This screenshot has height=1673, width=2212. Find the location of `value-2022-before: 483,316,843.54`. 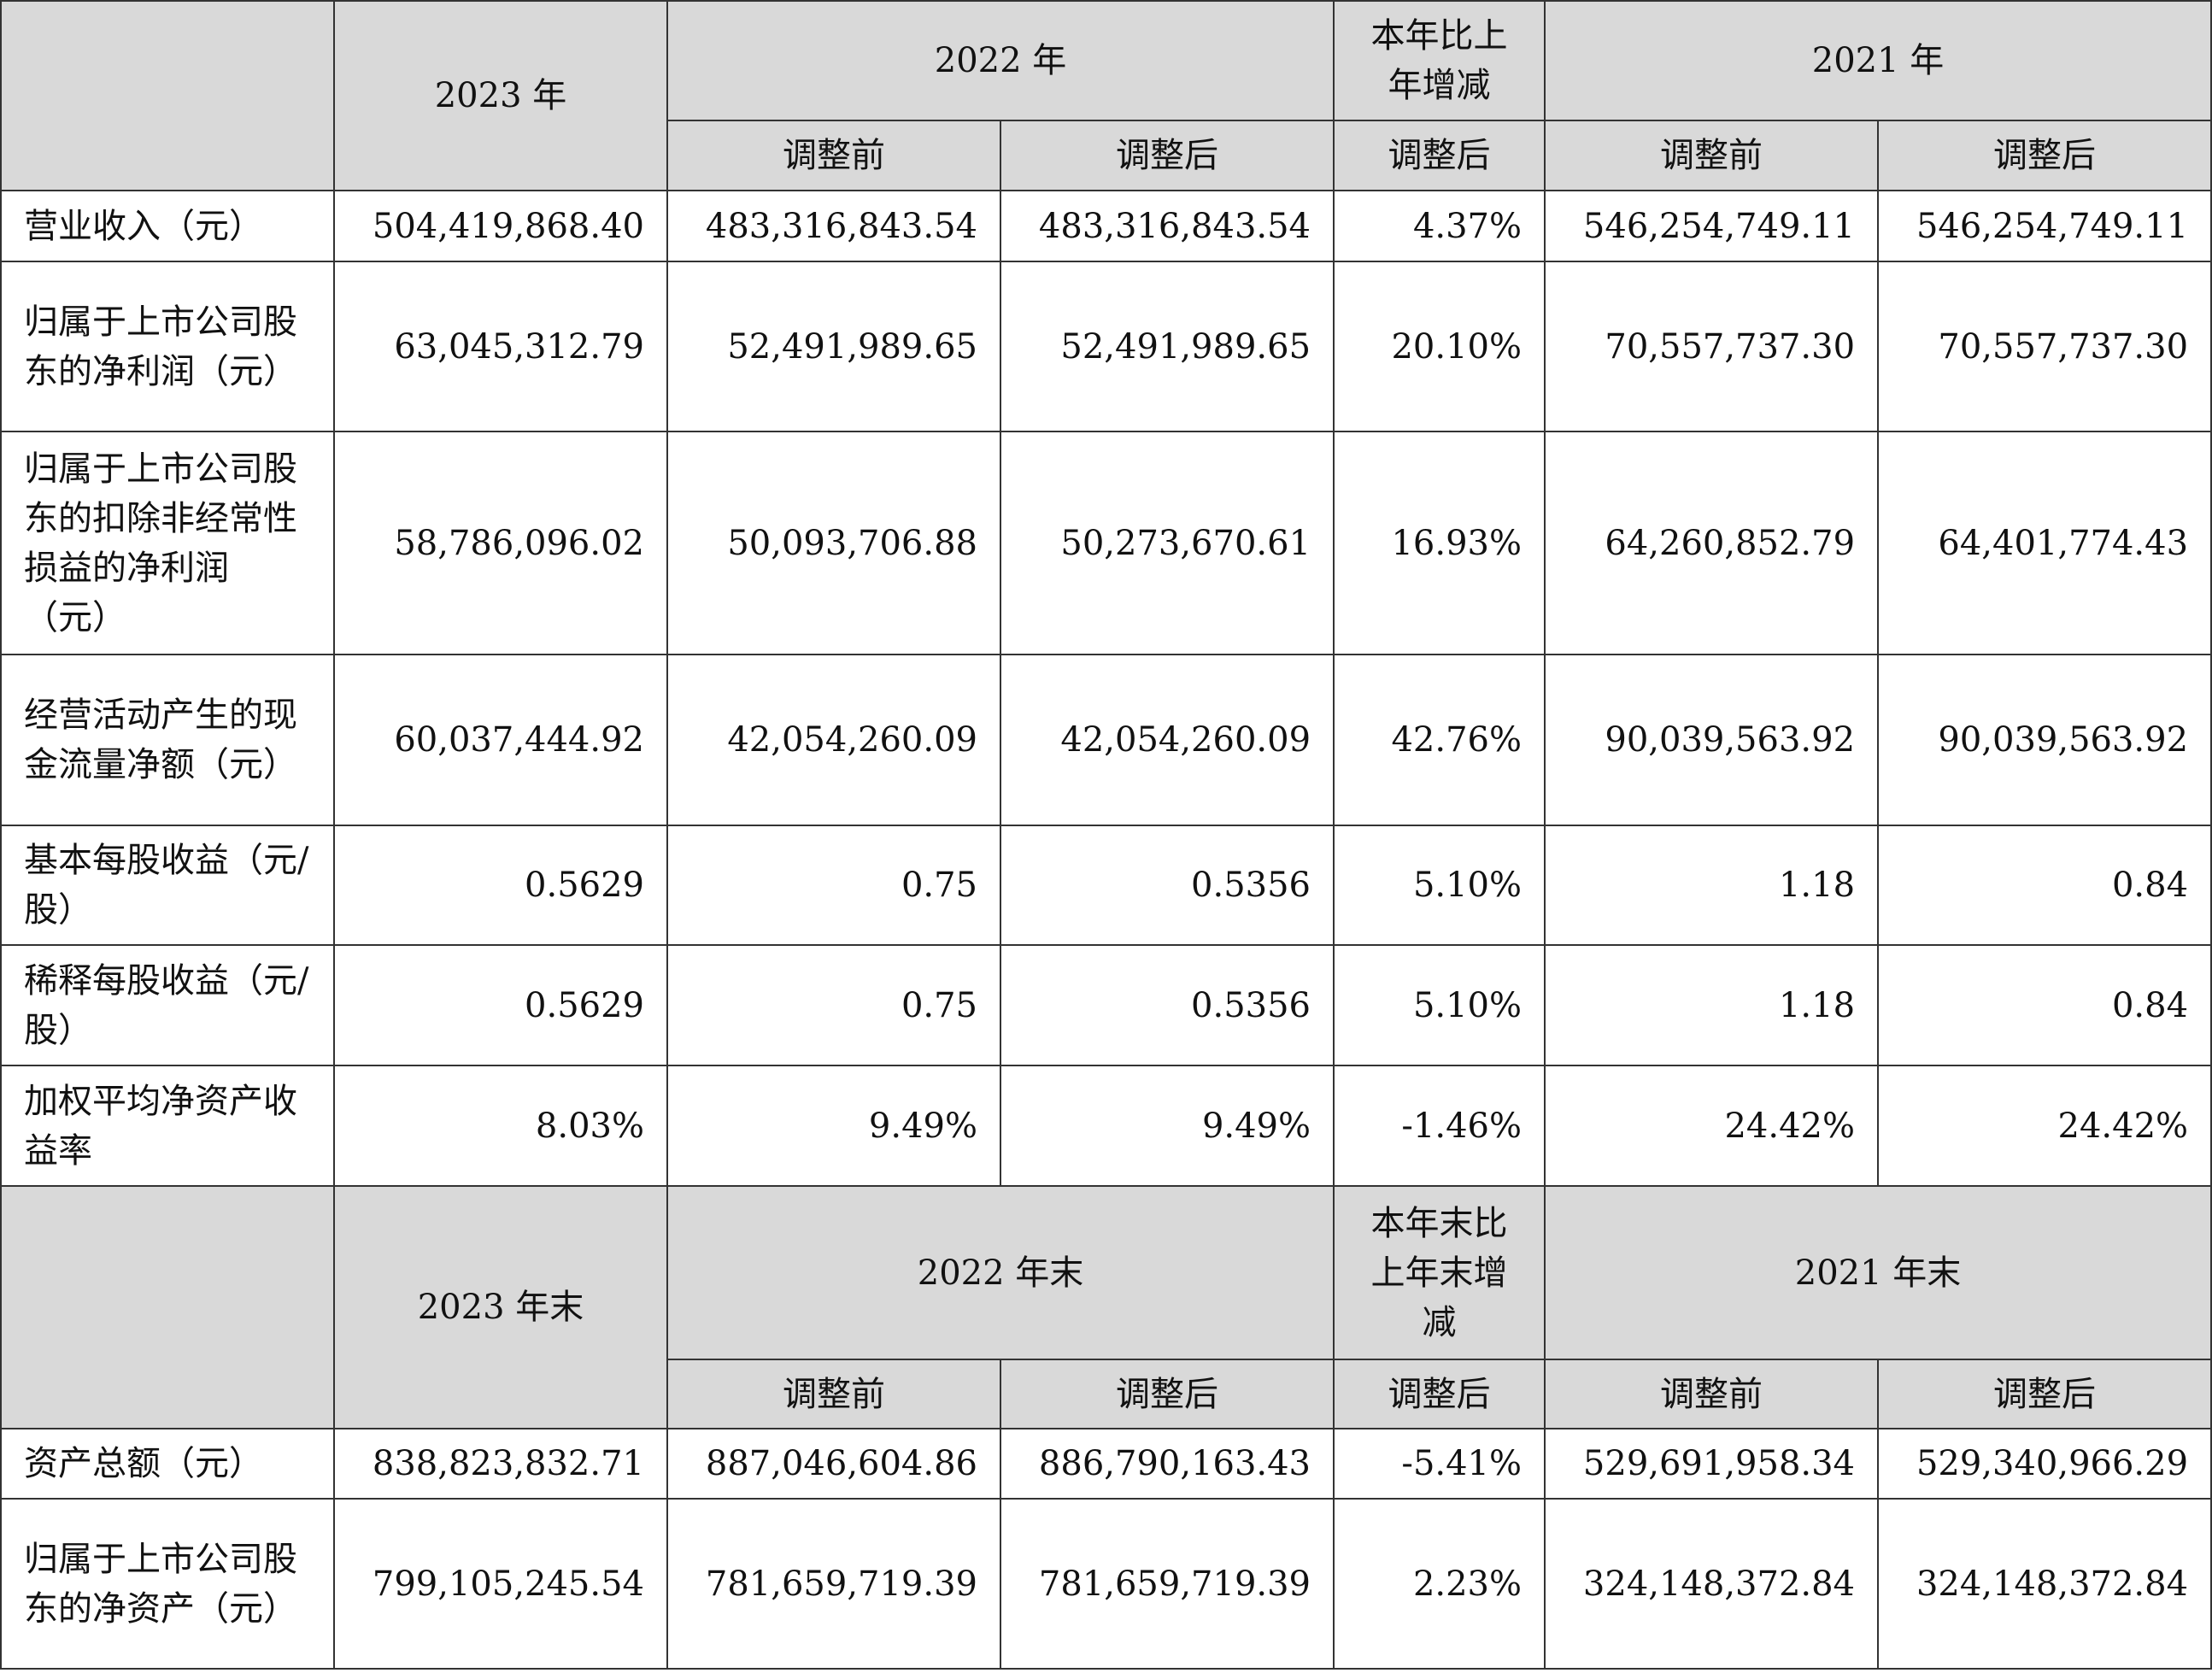

value-2022-before: 483,316,843.54 is located at coordinates (833, 226).